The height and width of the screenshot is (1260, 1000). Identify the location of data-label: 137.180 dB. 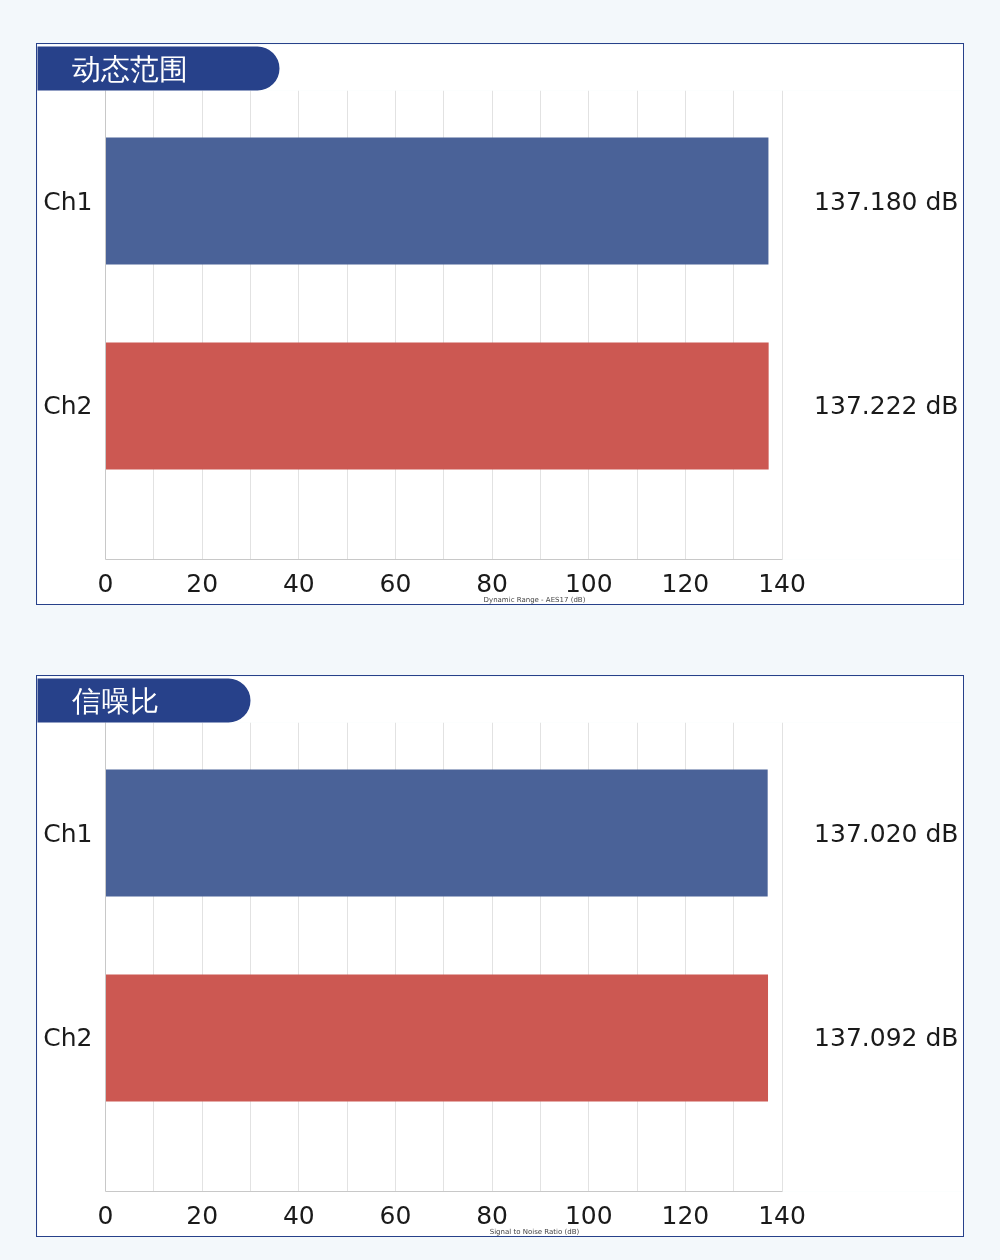
(886, 201).